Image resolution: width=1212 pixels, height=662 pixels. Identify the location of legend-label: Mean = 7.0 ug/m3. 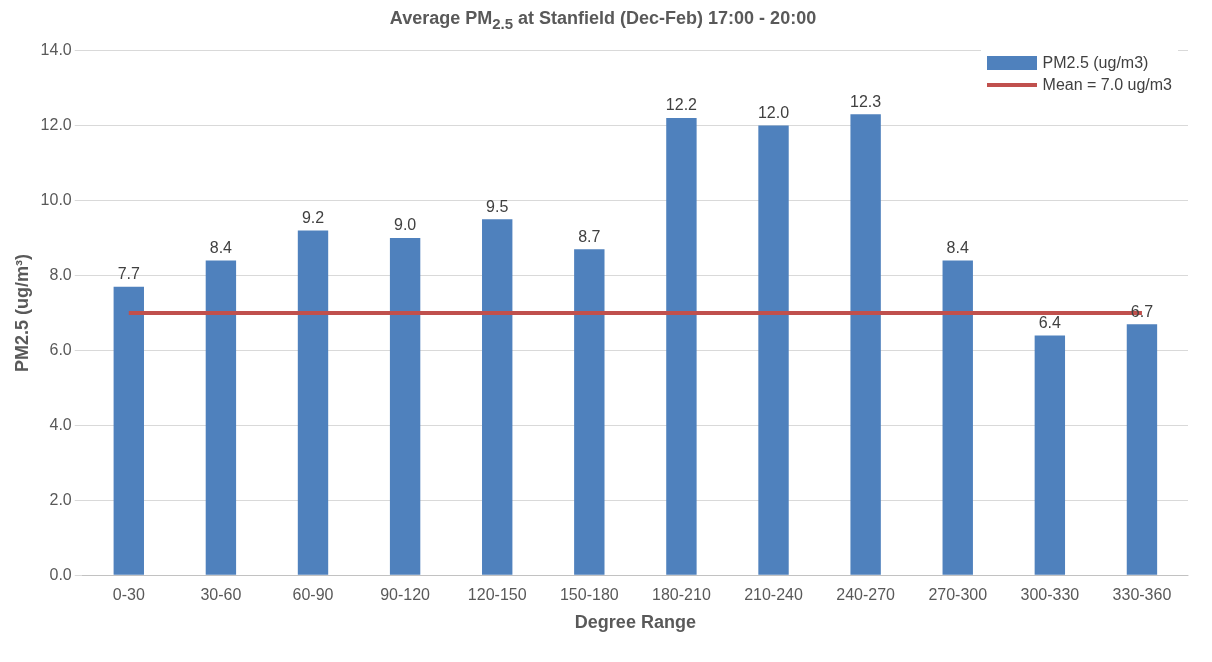
(1107, 84).